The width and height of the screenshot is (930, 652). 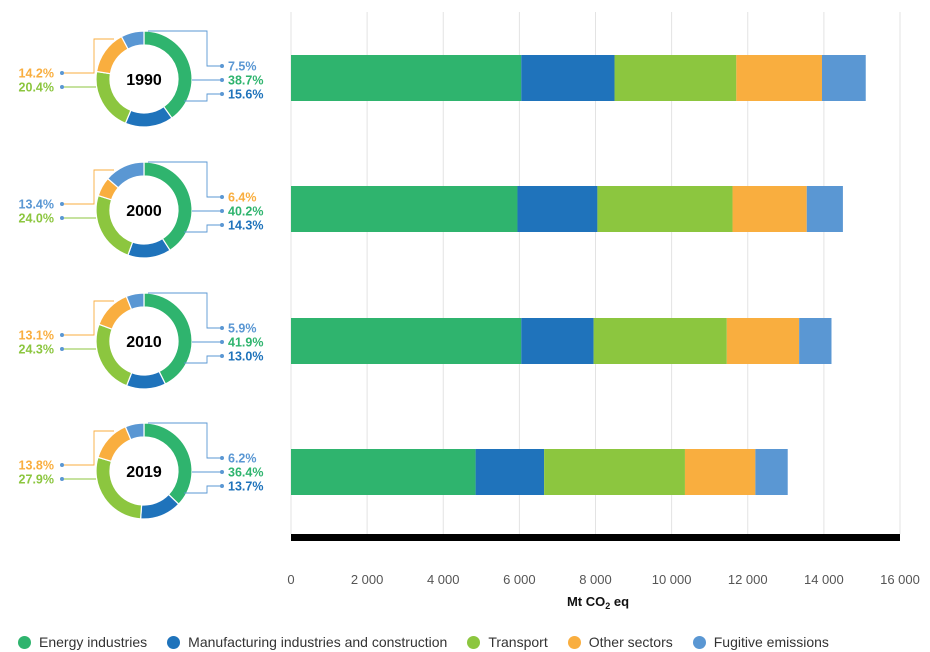 I want to click on pct-label-manufacturing-industries-and-construction: 13.0%, so click(x=245, y=357).